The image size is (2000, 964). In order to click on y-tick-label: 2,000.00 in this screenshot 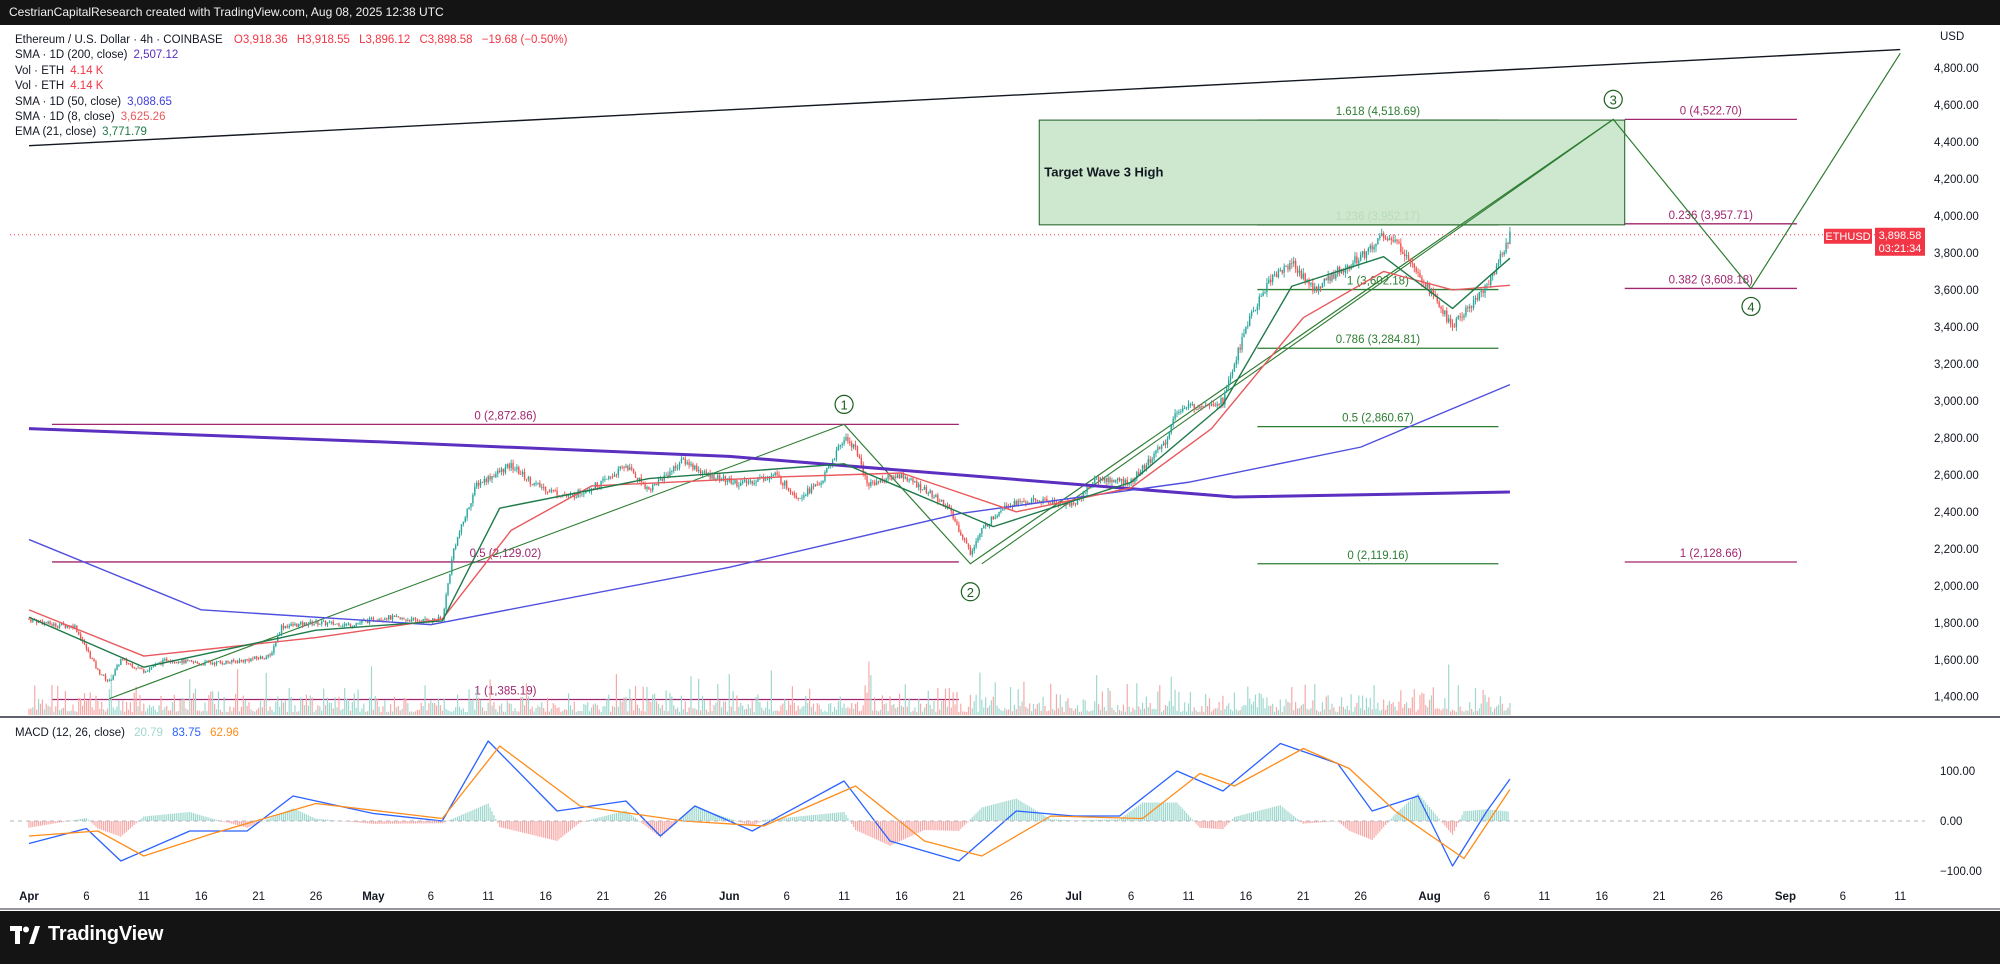, I will do `click(1956, 587)`.